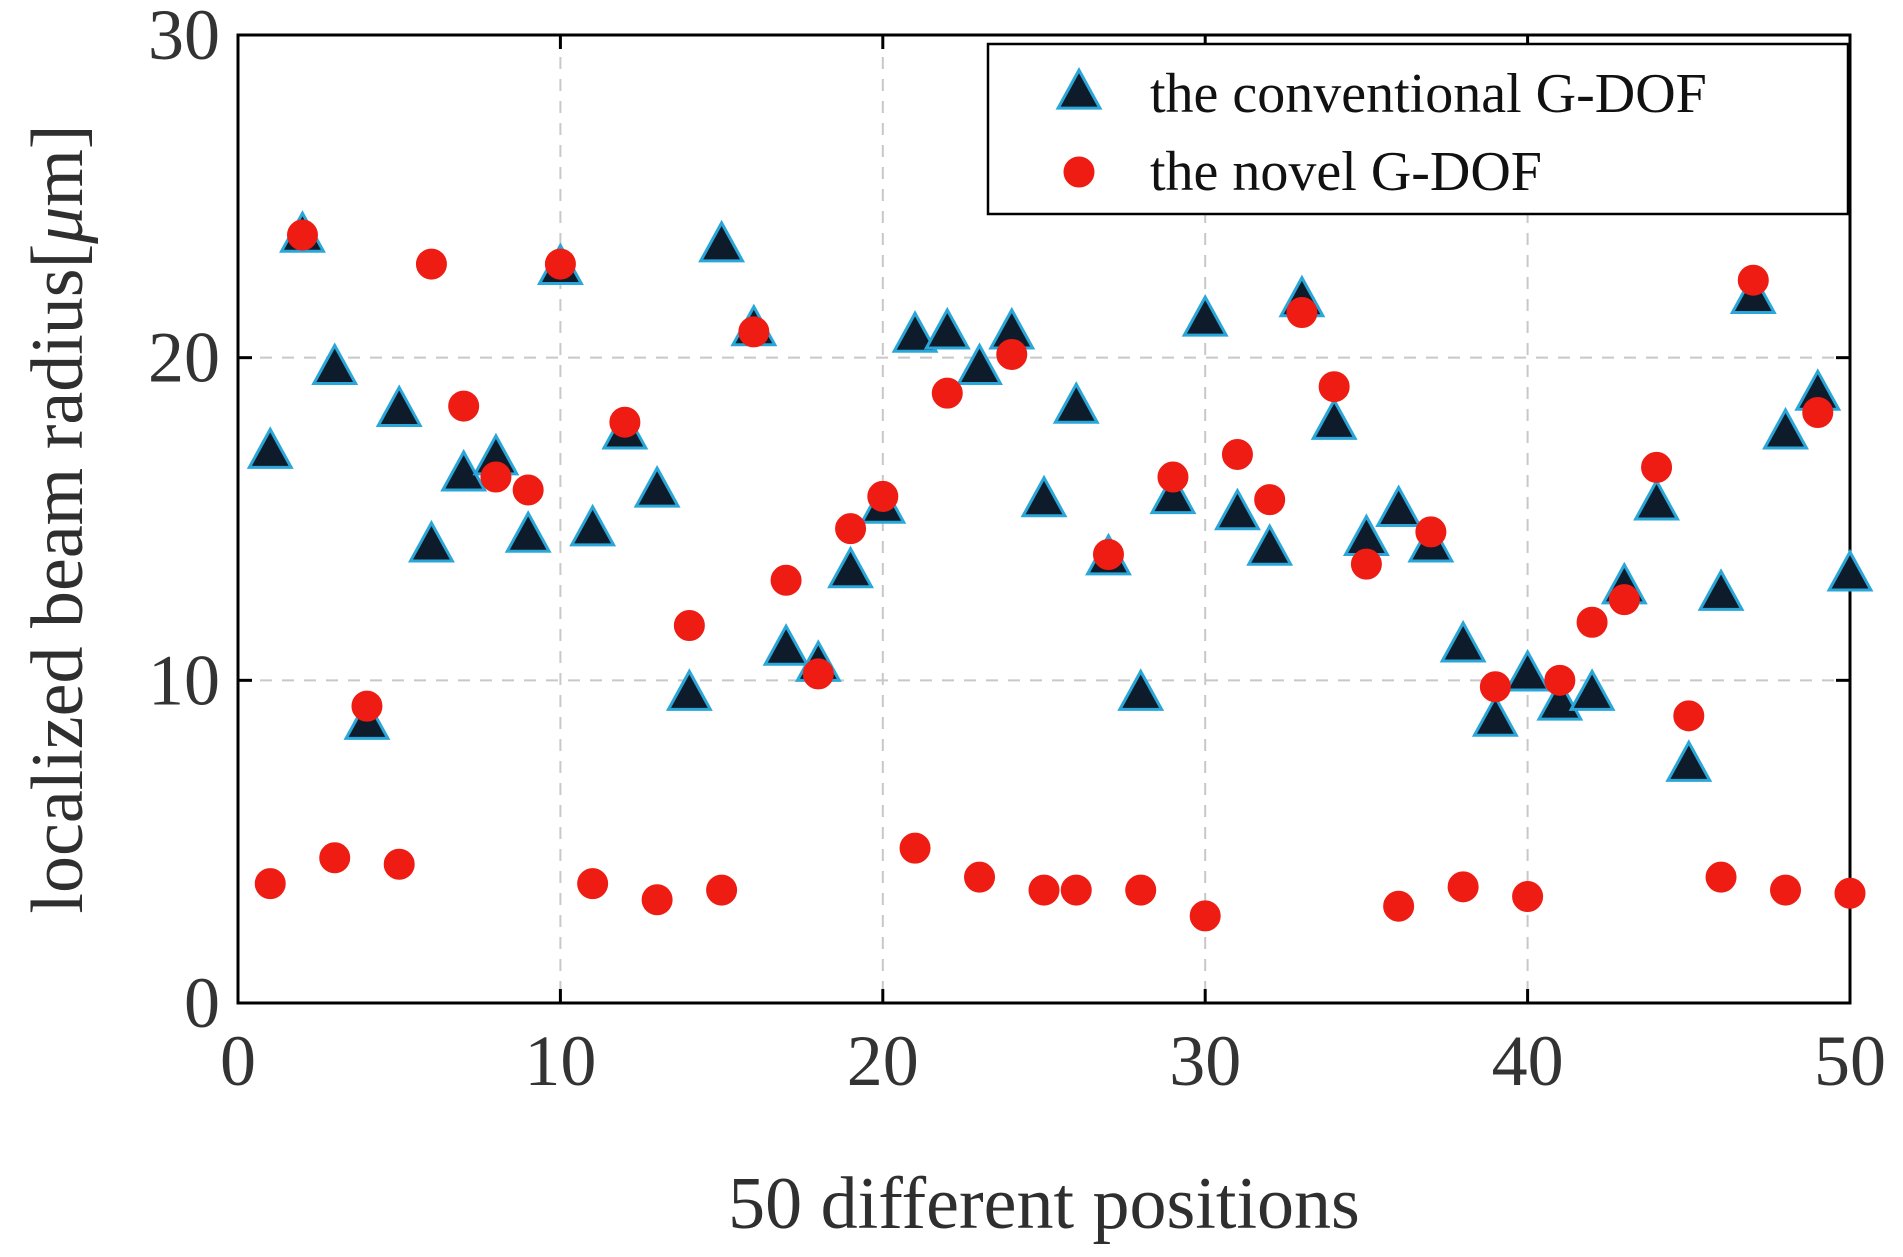 The width and height of the screenshot is (1903, 1257). Describe the element at coordinates (1528, 1061) in the screenshot. I see `x-tick-label: 40` at that location.